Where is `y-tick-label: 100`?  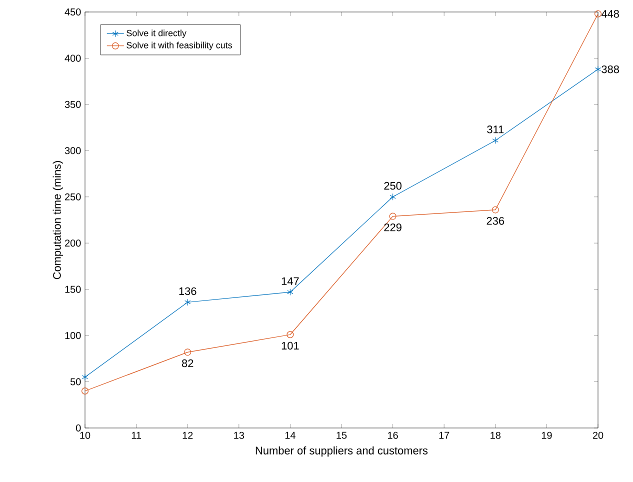 y-tick-label: 100 is located at coordinates (73, 336).